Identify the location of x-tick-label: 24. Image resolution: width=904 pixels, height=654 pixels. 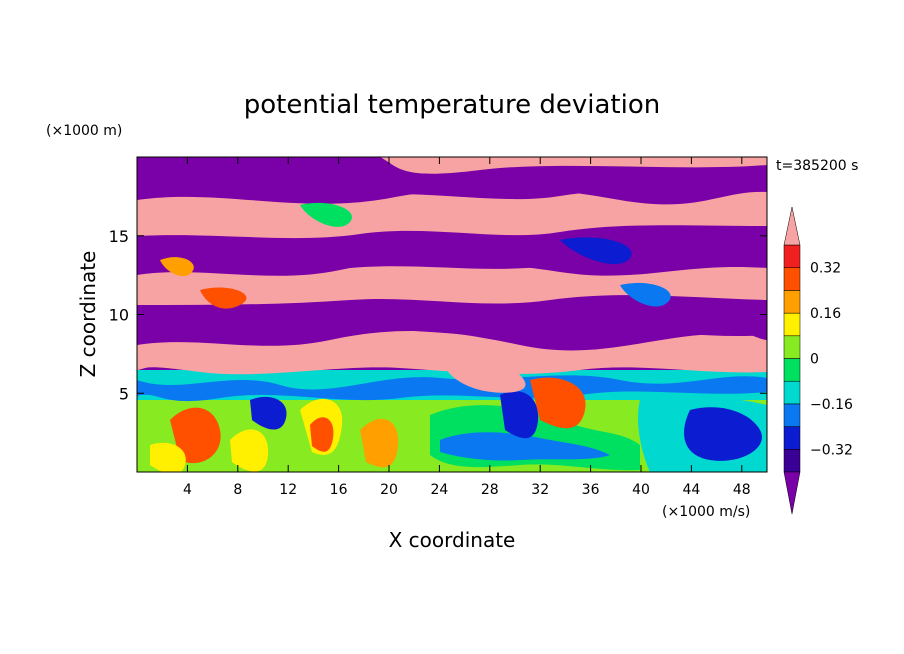
(439, 490).